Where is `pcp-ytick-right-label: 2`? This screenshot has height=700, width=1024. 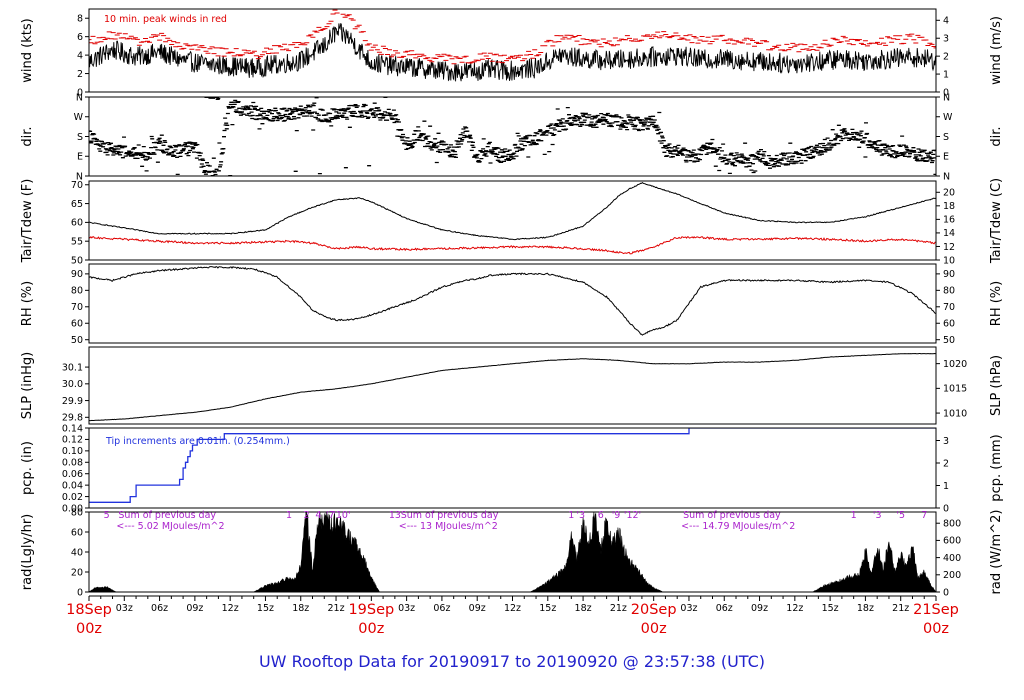
pcp-ytick-right-label: 2 is located at coordinates (946, 463).